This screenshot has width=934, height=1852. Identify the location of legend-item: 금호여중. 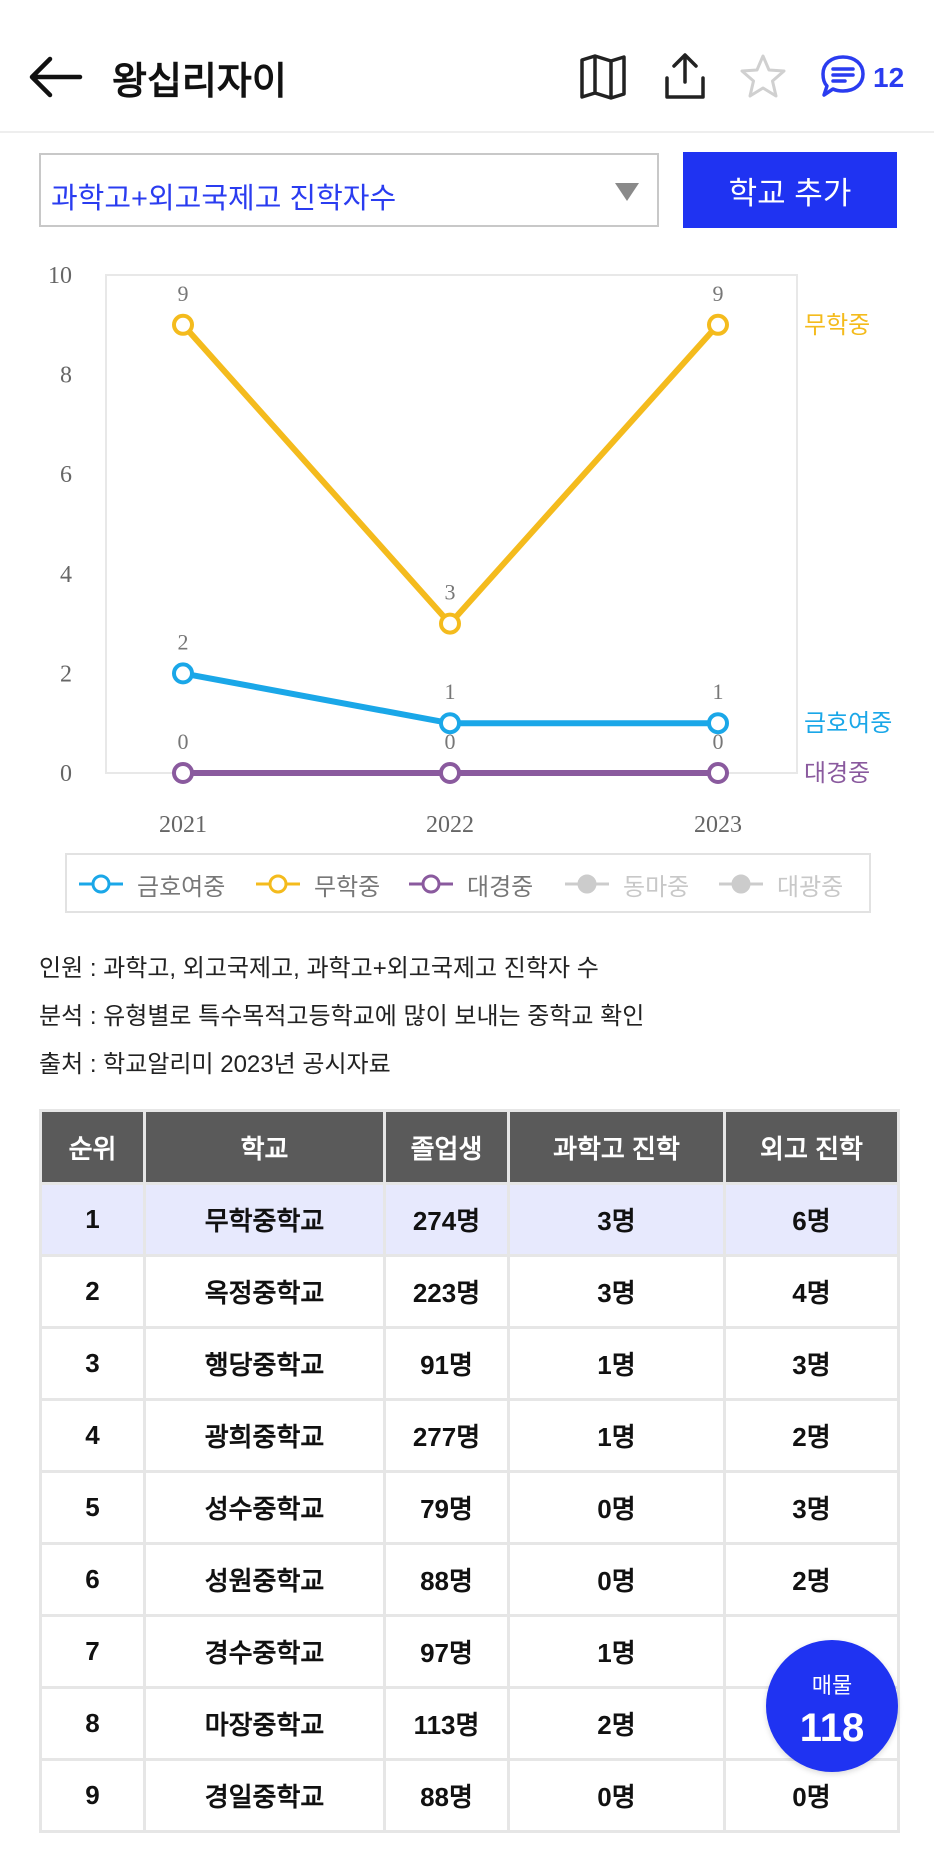
(151, 884).